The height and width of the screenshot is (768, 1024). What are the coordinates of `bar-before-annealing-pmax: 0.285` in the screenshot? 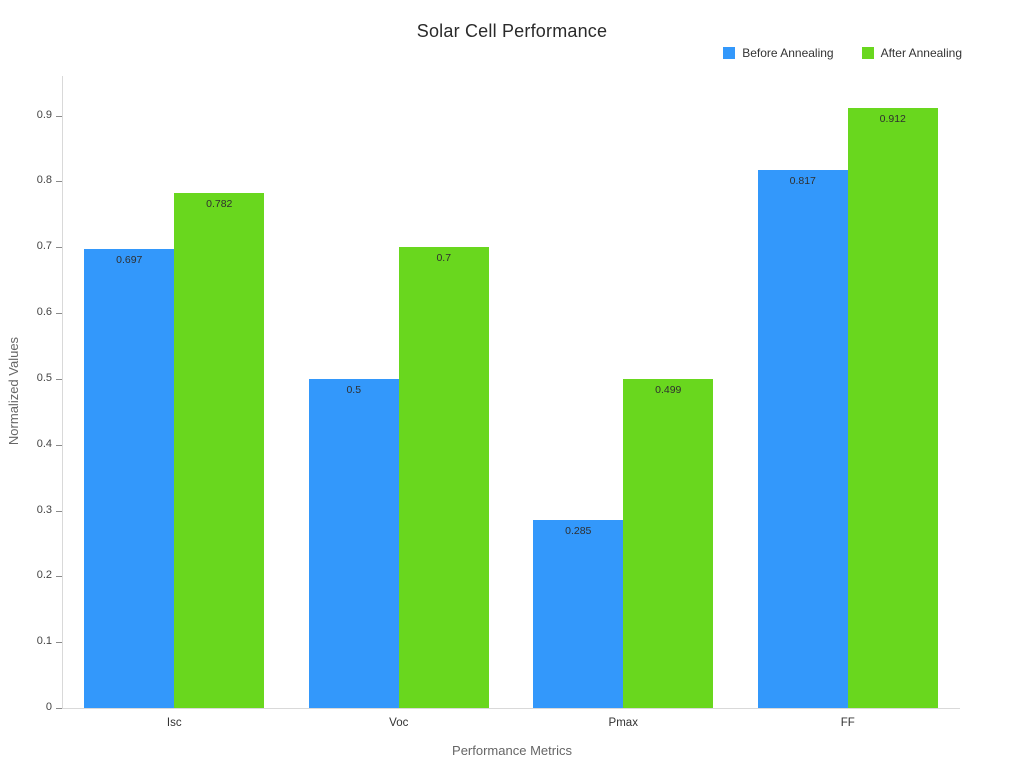 It's located at (578, 614).